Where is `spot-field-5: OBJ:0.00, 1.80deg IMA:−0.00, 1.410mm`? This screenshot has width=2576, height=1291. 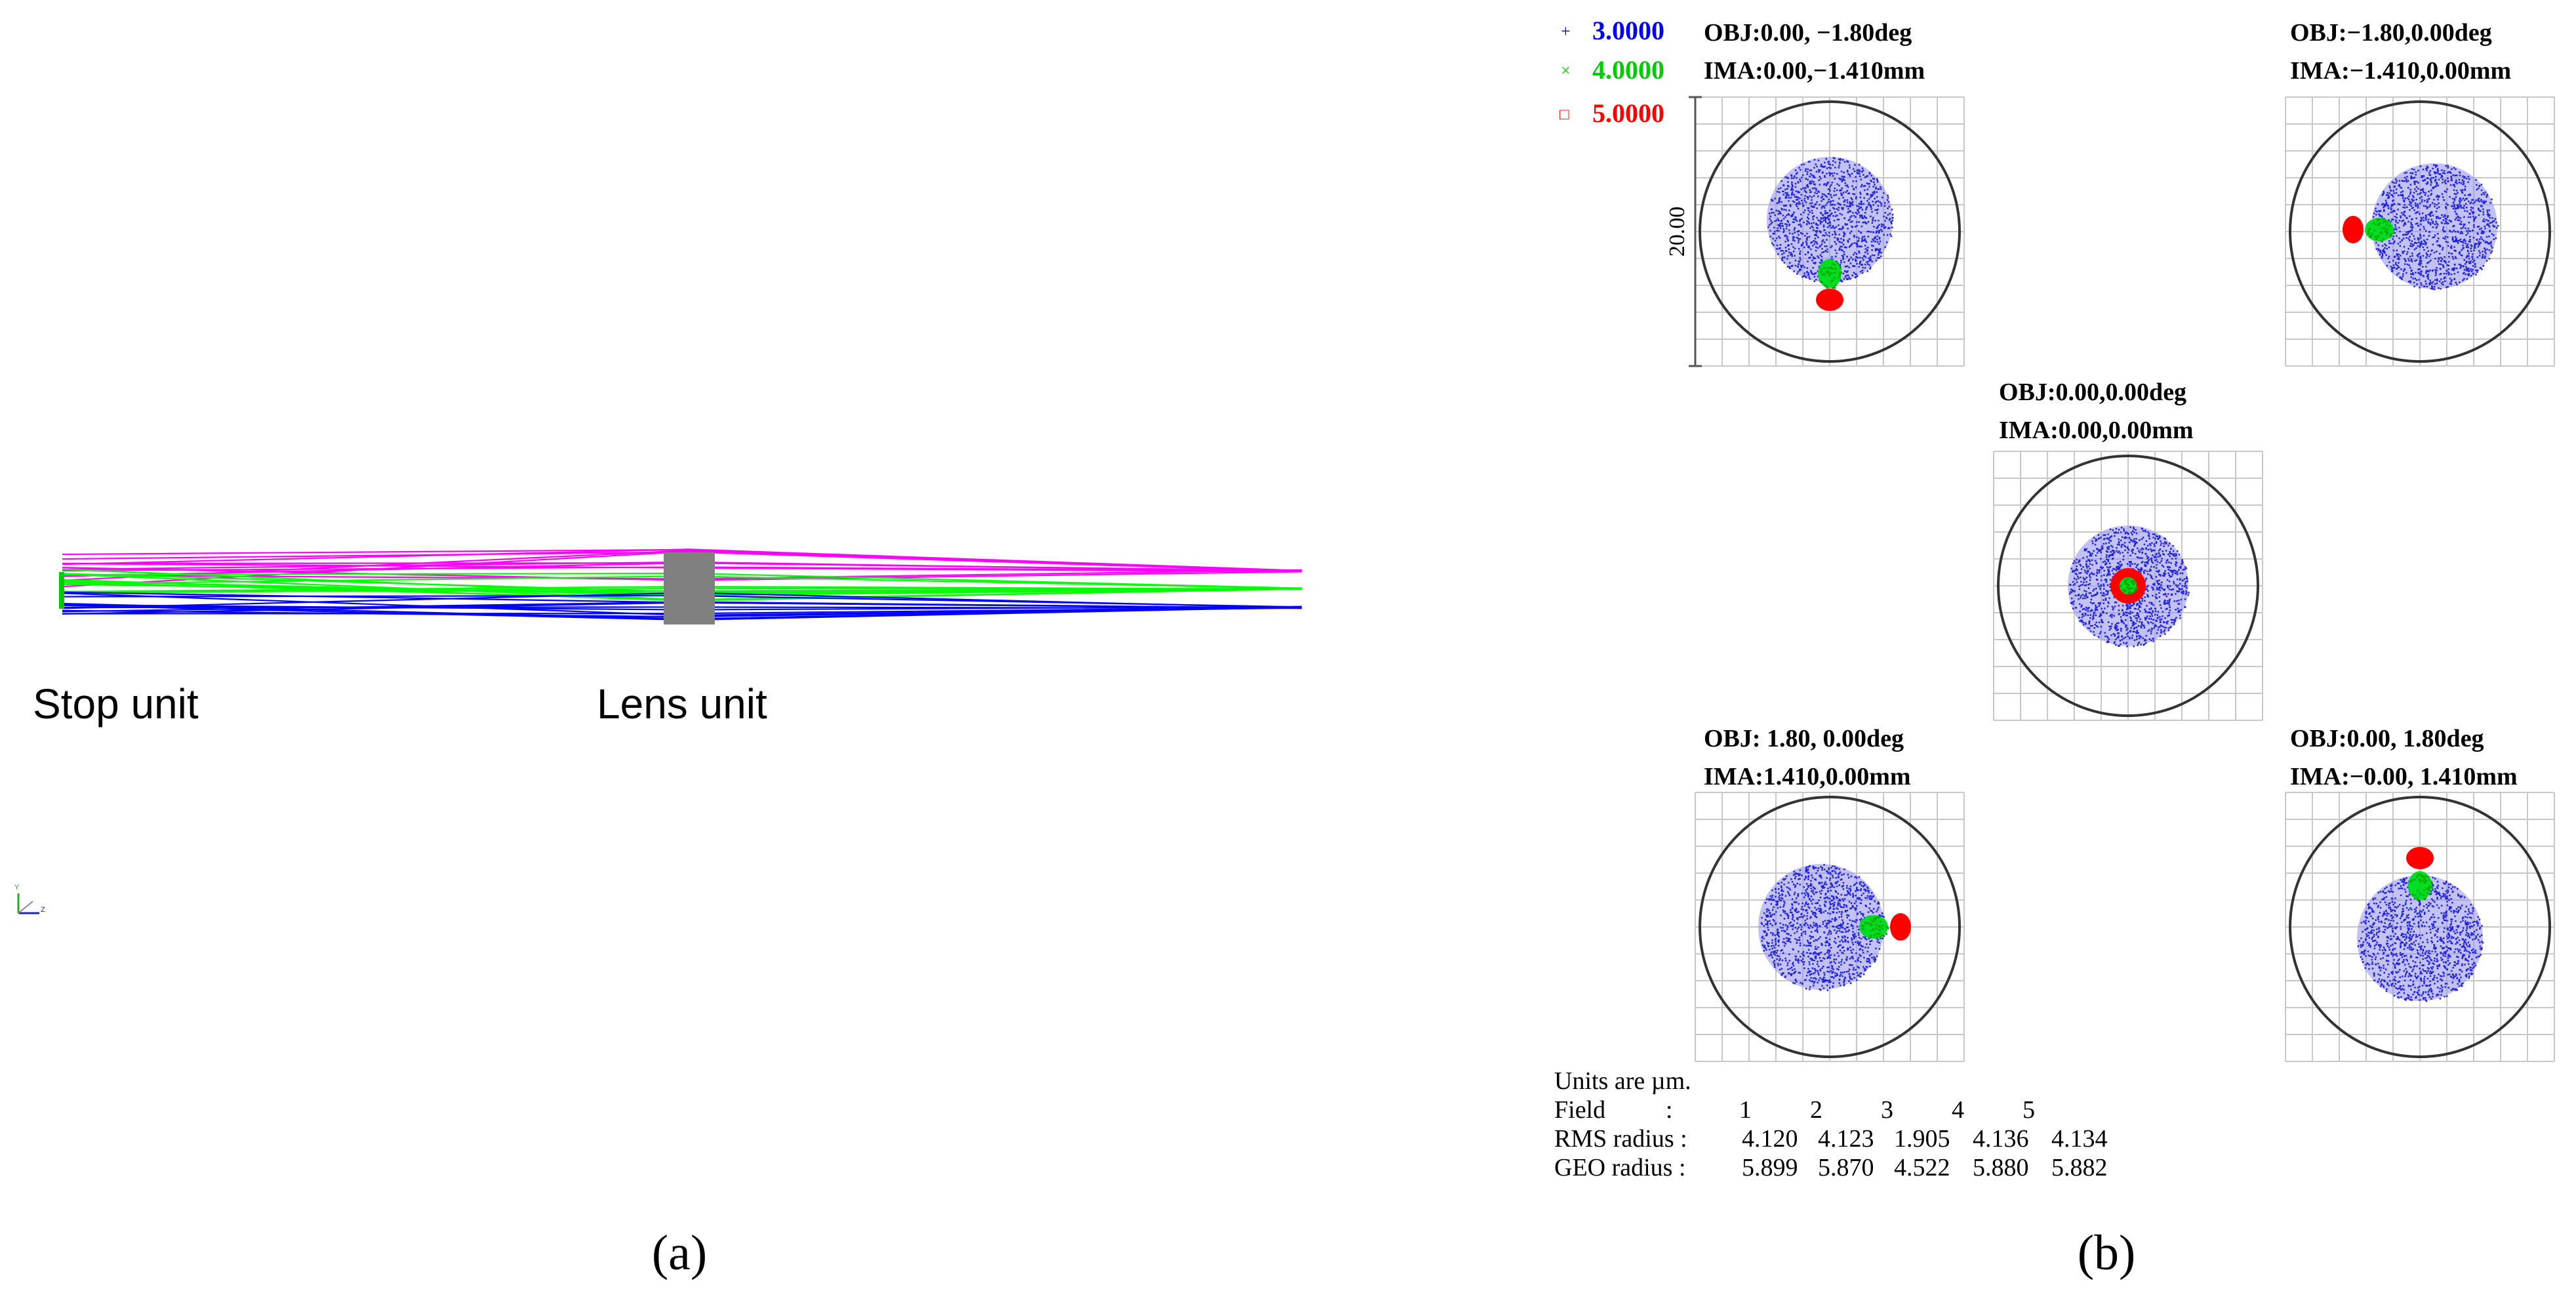
spot-field-5: OBJ:0.00, 1.80deg IMA:−0.00, 1.410mm is located at coordinates (2420, 894).